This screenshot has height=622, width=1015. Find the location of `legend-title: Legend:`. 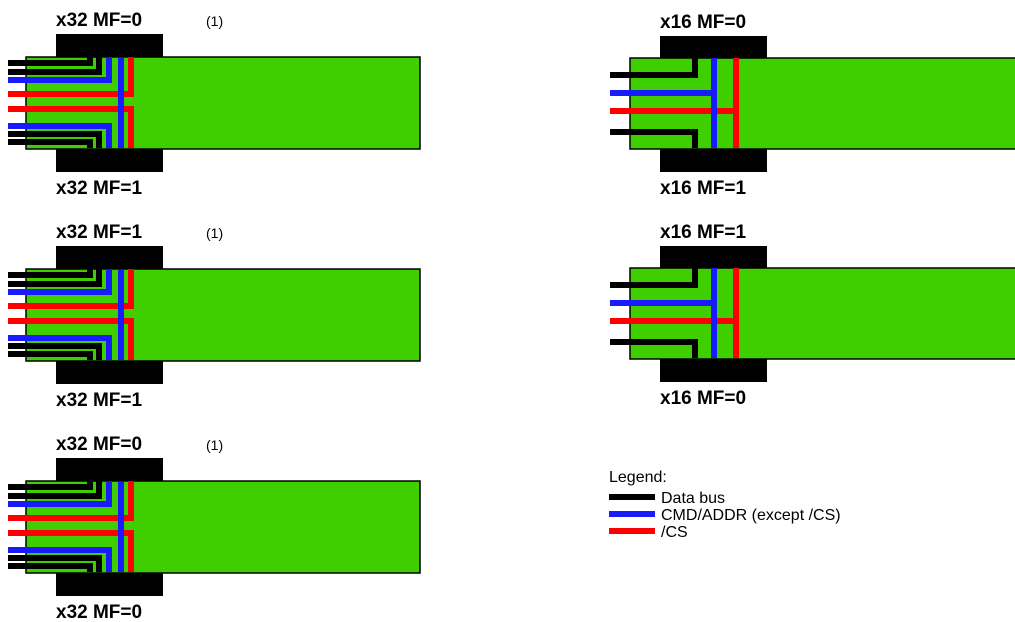

legend-title: Legend: is located at coordinates (638, 477).